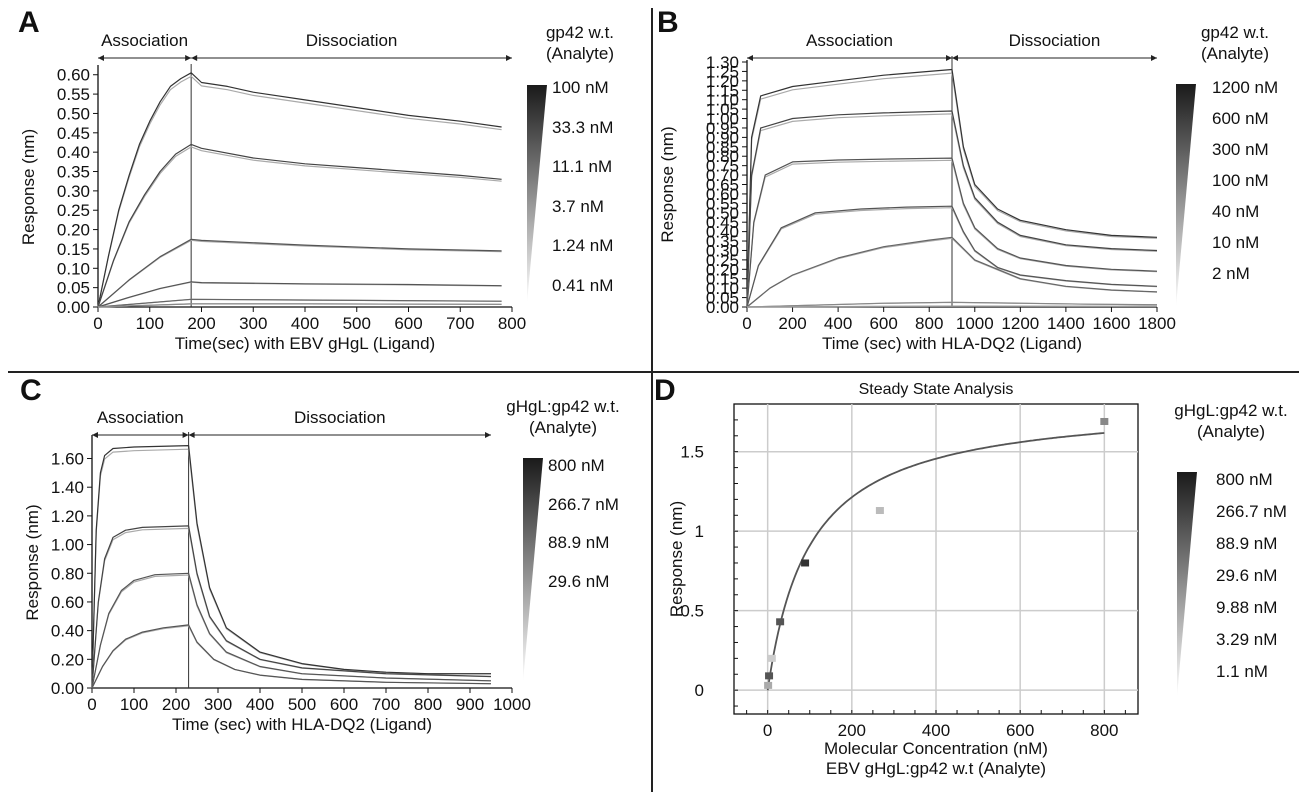 The height and width of the screenshot is (800, 1307). I want to click on legend-entry: 10 nM, so click(1236, 242).